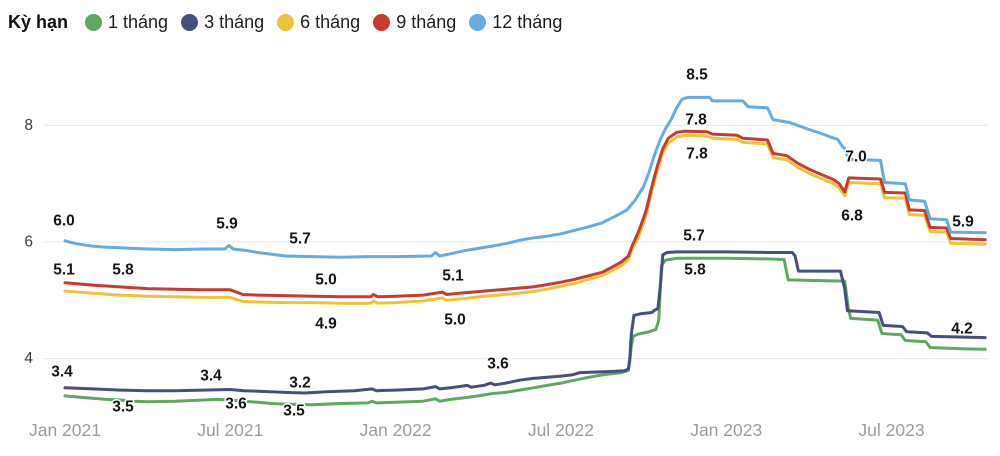 This screenshot has height=456, width=1000. Describe the element at coordinates (396, 430) in the screenshot. I see `x-axis-tick-label: Jan 2022` at that location.